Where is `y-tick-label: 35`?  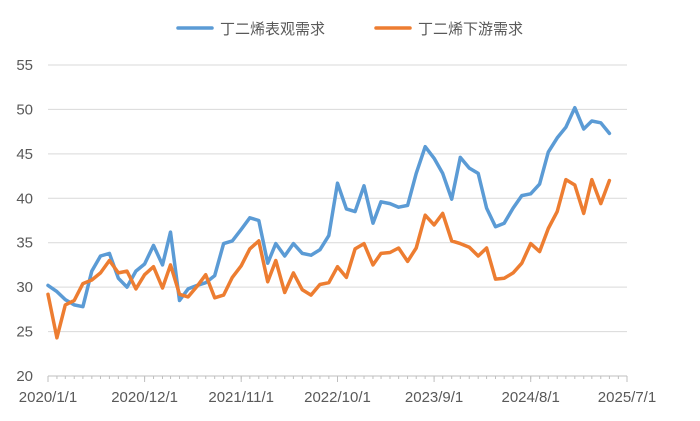
y-tick-label: 35 is located at coordinates (24, 243).